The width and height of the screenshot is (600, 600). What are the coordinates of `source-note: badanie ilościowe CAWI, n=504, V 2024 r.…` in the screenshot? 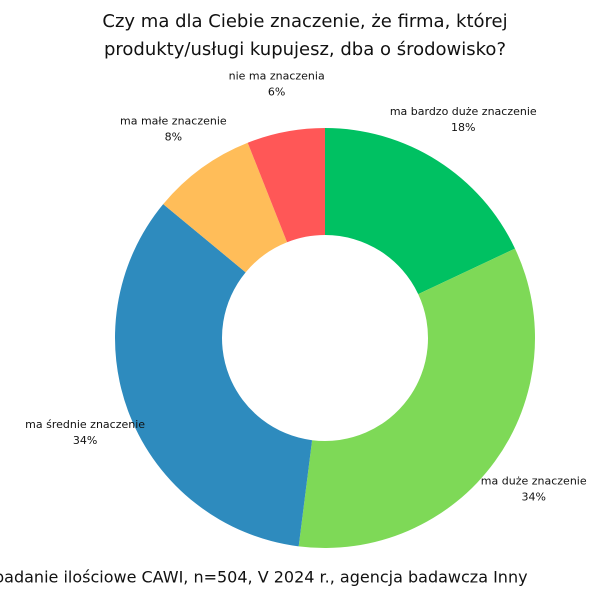 It's located at (264, 577).